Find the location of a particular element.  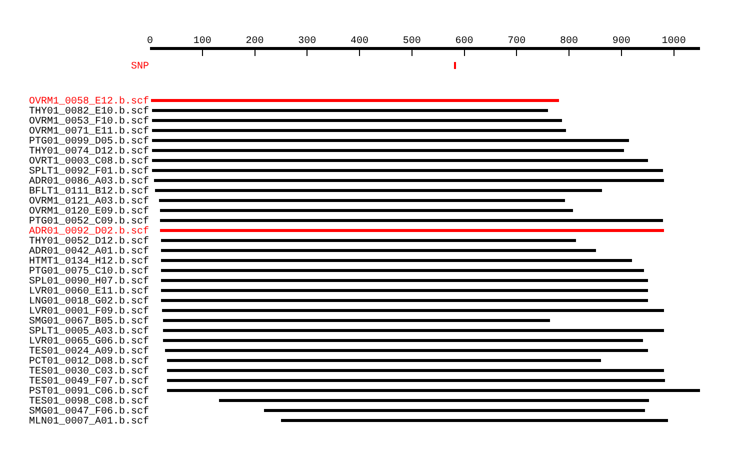

y-tick-label: PTG01_0075_C10.b.scf is located at coordinates (88, 272).